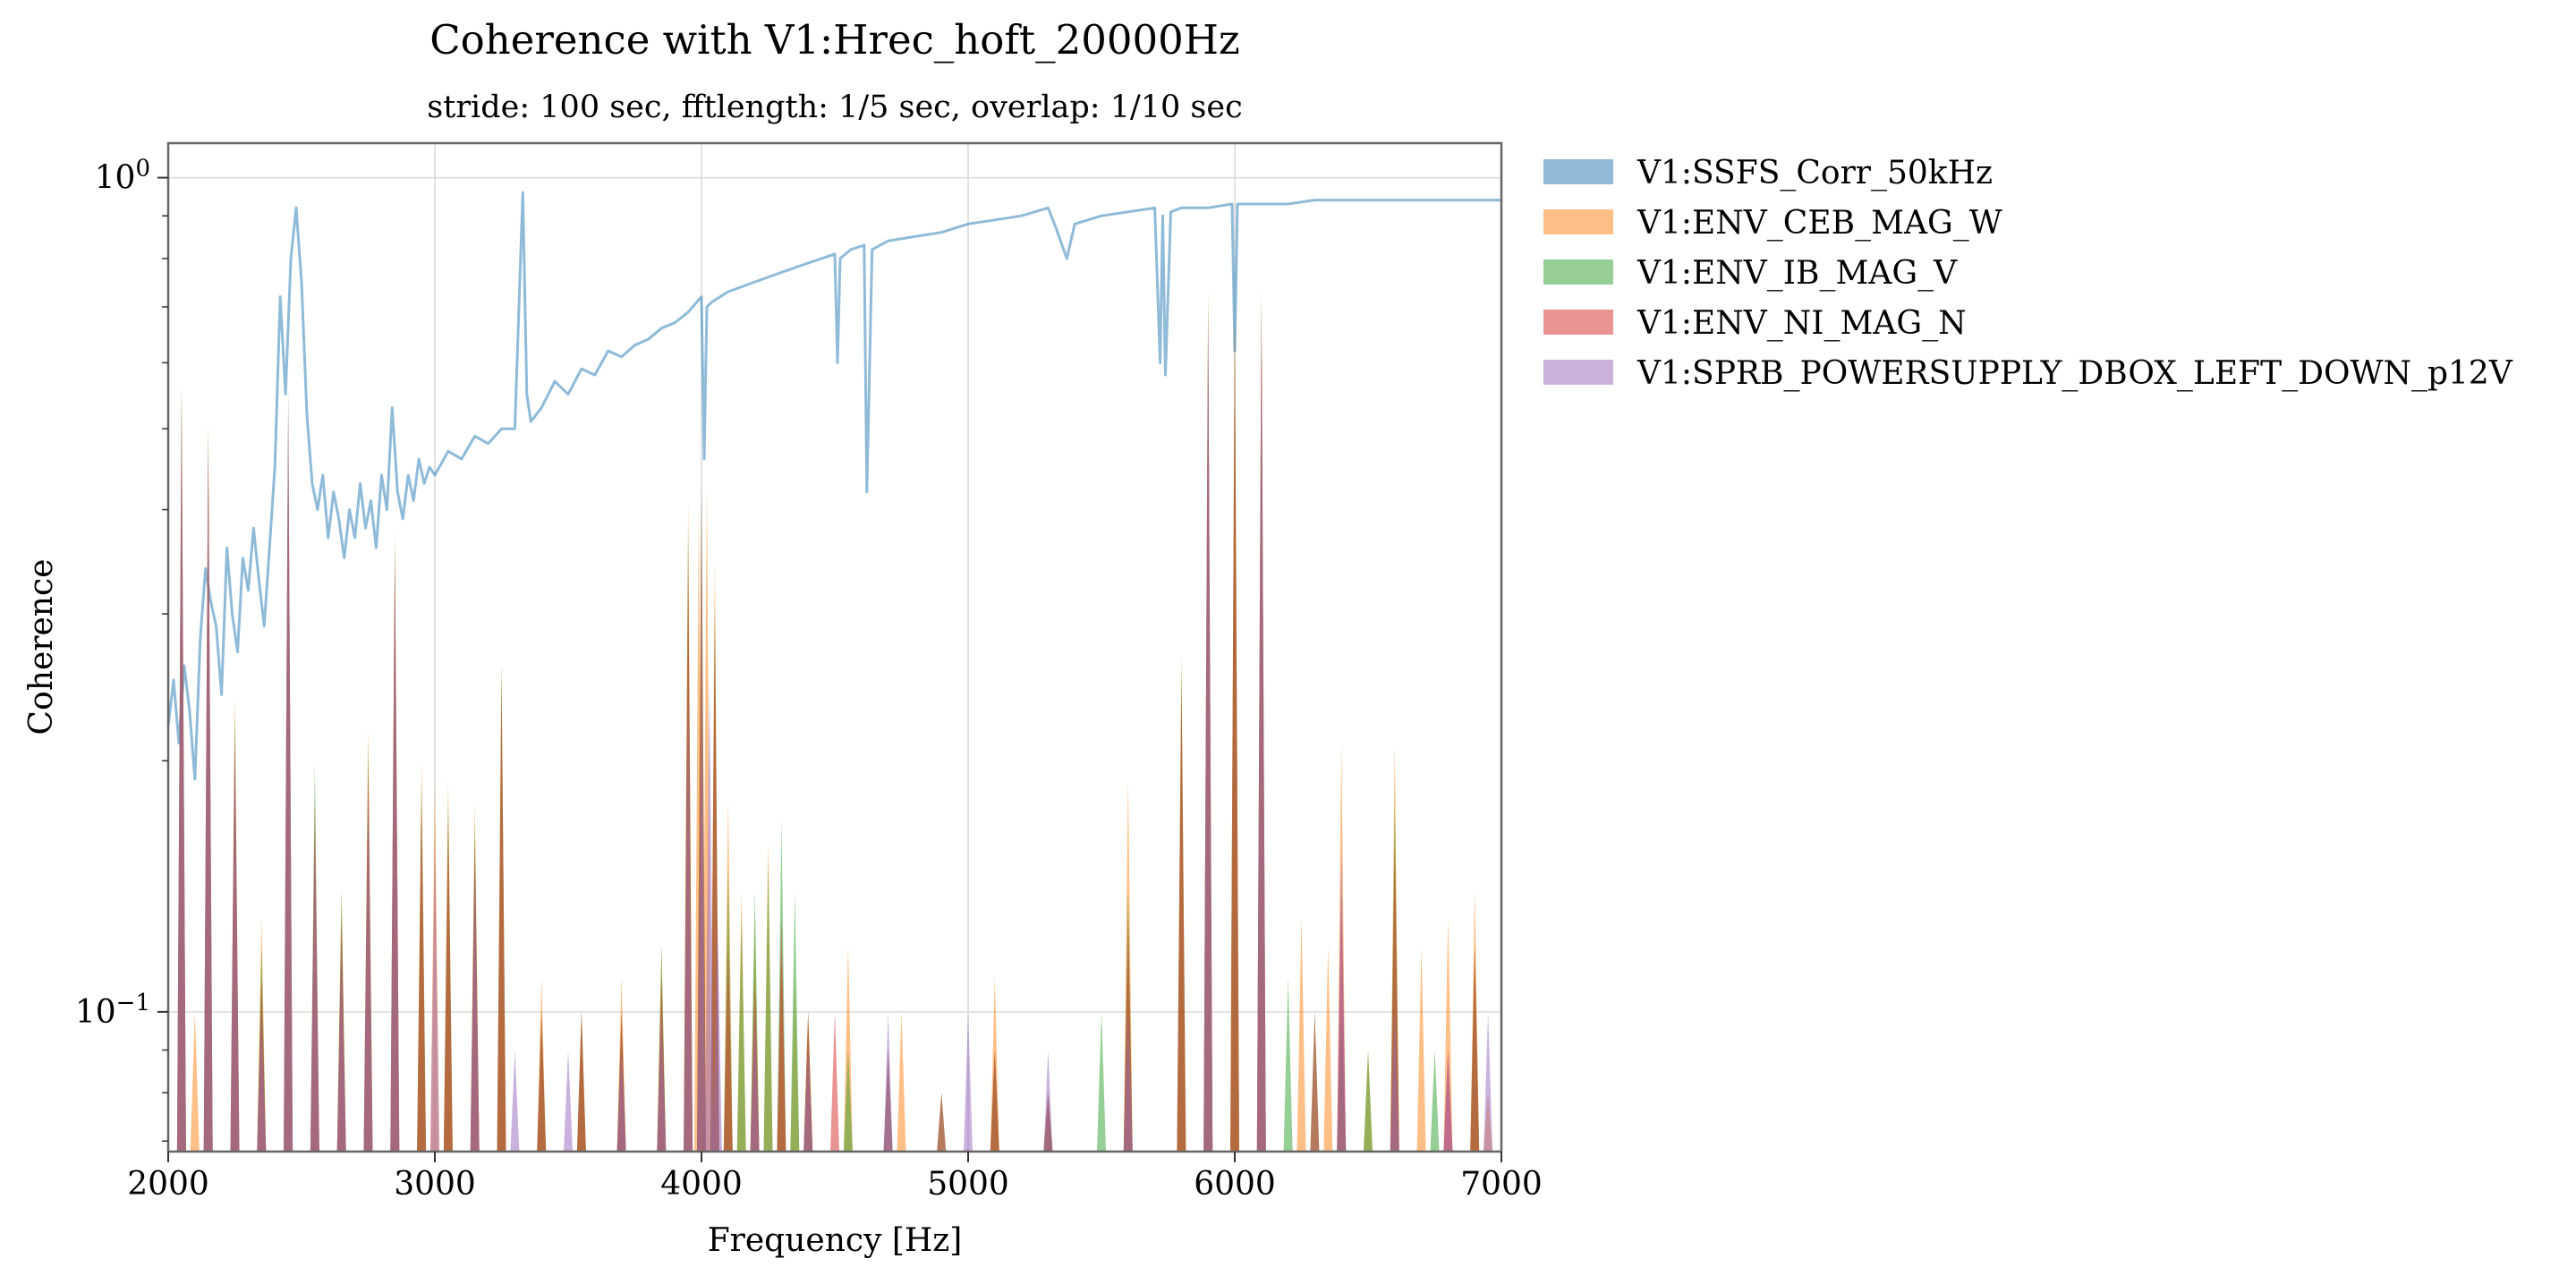  Describe the element at coordinates (968, 1184) in the screenshot. I see `x-tick-label: 5000` at that location.